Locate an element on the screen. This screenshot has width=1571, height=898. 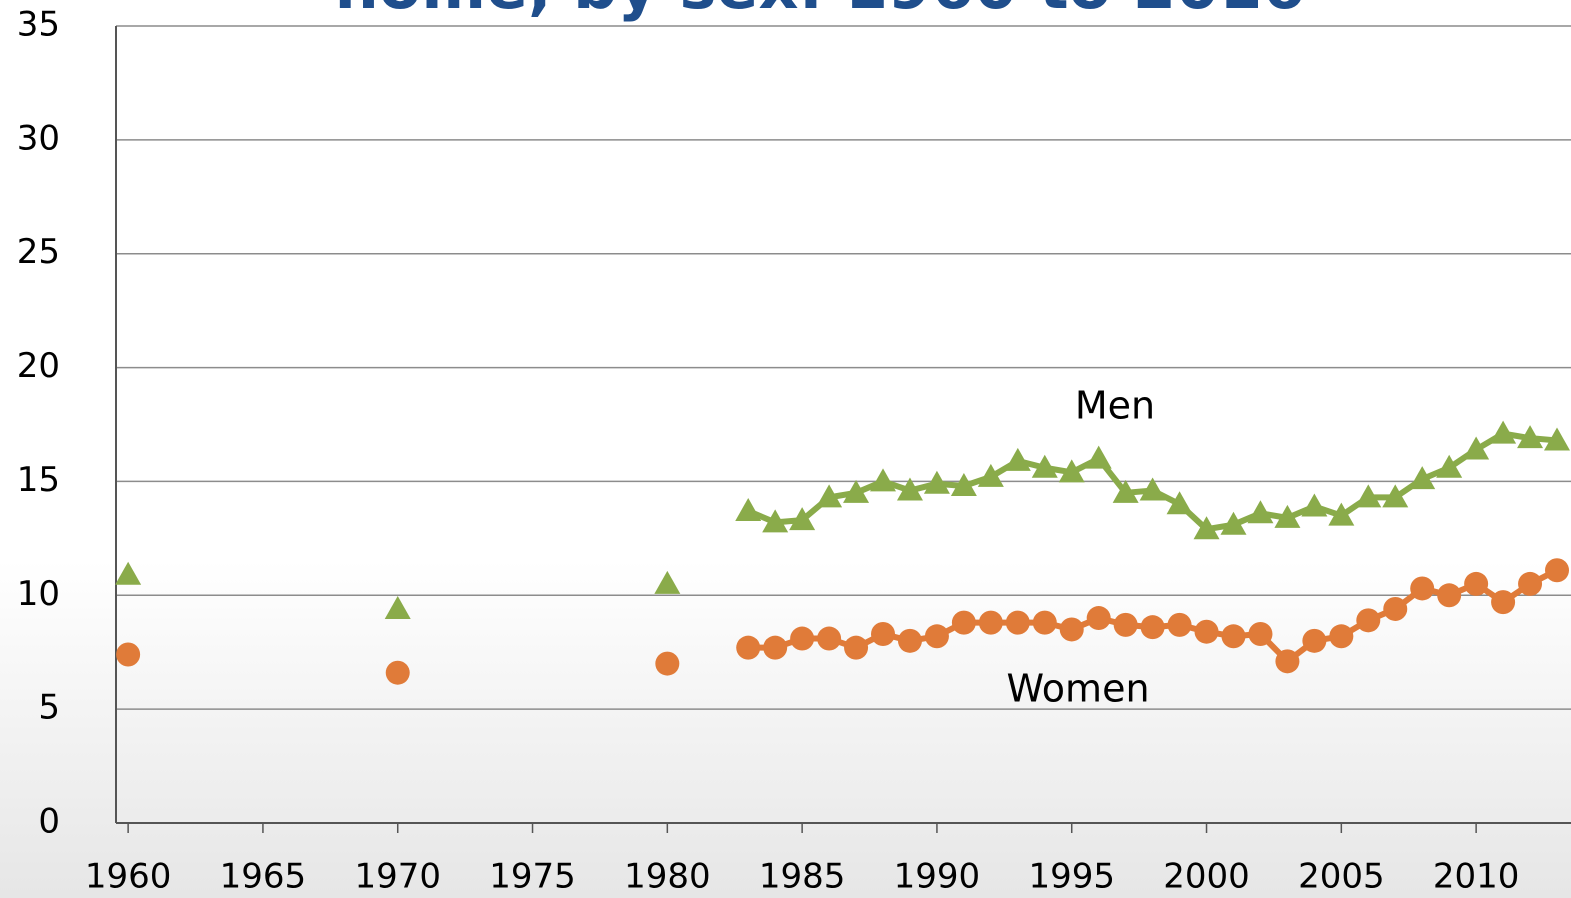
y-tick-label: 15 is located at coordinates (38, 480).